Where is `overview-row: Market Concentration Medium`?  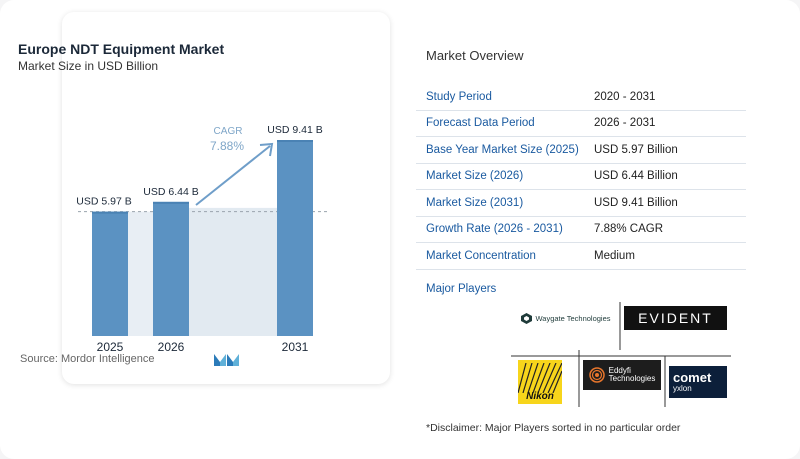
overview-row: Market Concentration Medium is located at coordinates (581, 256).